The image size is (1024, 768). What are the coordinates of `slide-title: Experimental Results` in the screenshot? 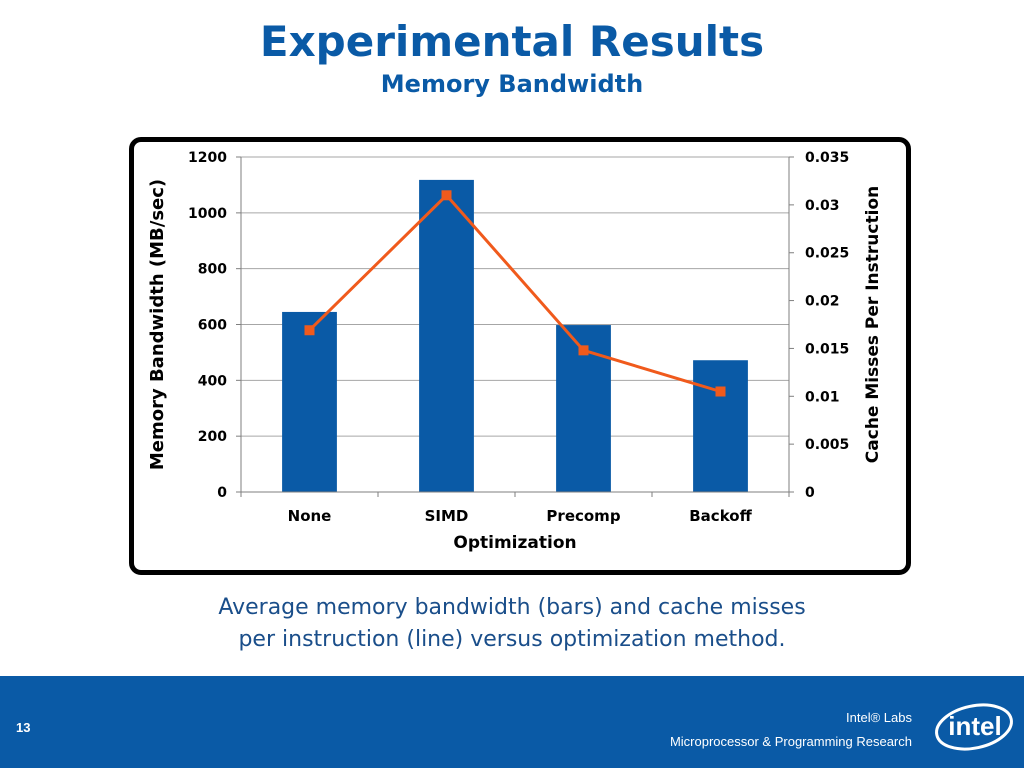 It's located at (512, 41).